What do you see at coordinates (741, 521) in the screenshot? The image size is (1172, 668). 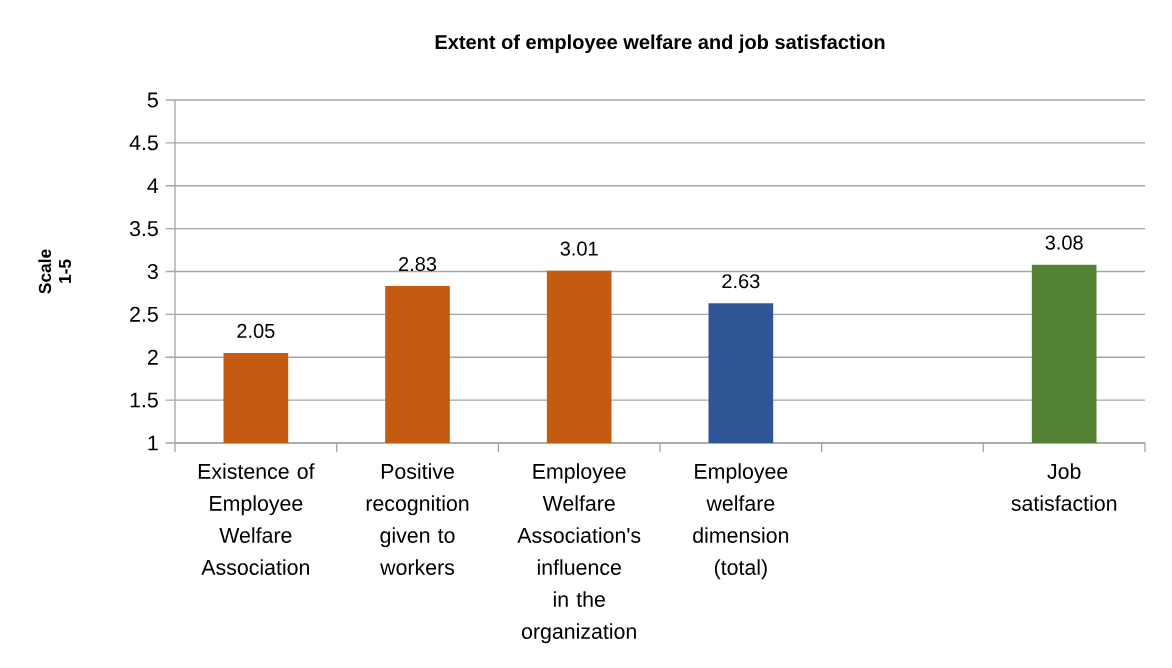 I see `x-tick-label: Employee welfare dimension (total)` at bounding box center [741, 521].